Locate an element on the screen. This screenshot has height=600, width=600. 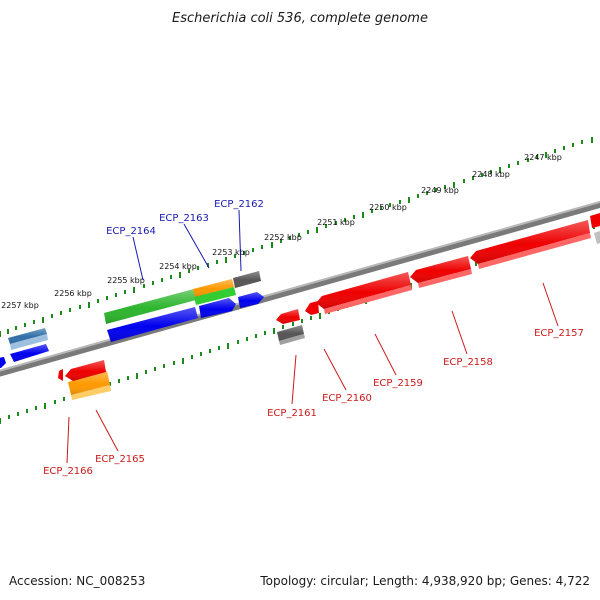
gene-blue-mid is located at coordinates (217, 308).